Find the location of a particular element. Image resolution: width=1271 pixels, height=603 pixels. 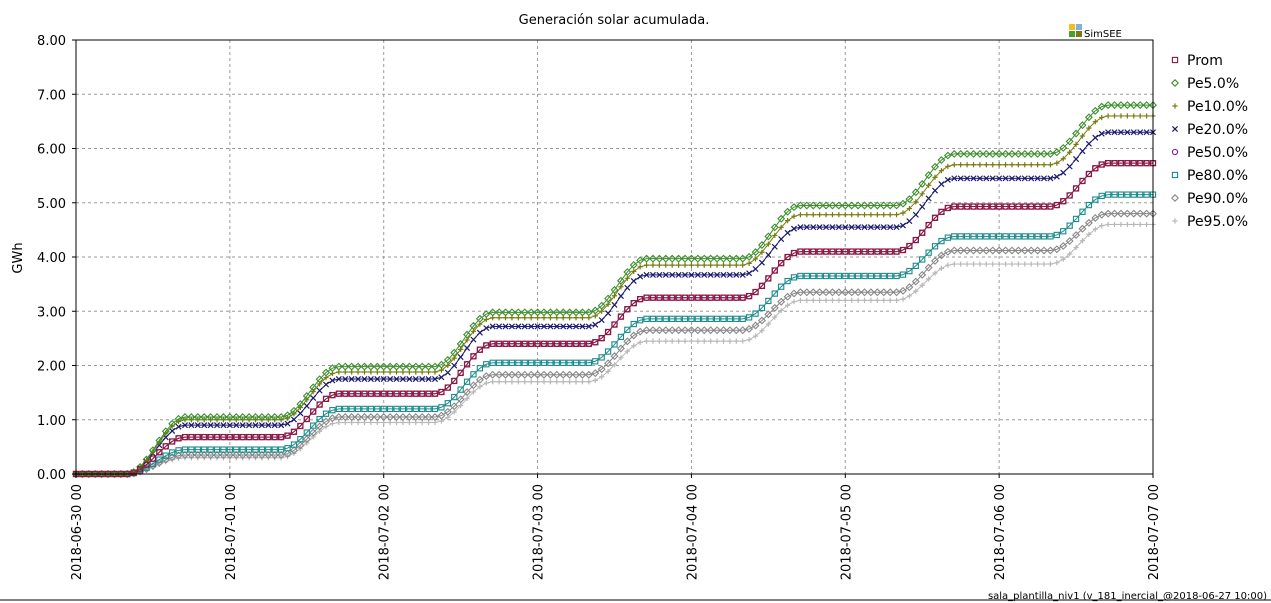

logo-square-yellow is located at coordinates (1072, 27).